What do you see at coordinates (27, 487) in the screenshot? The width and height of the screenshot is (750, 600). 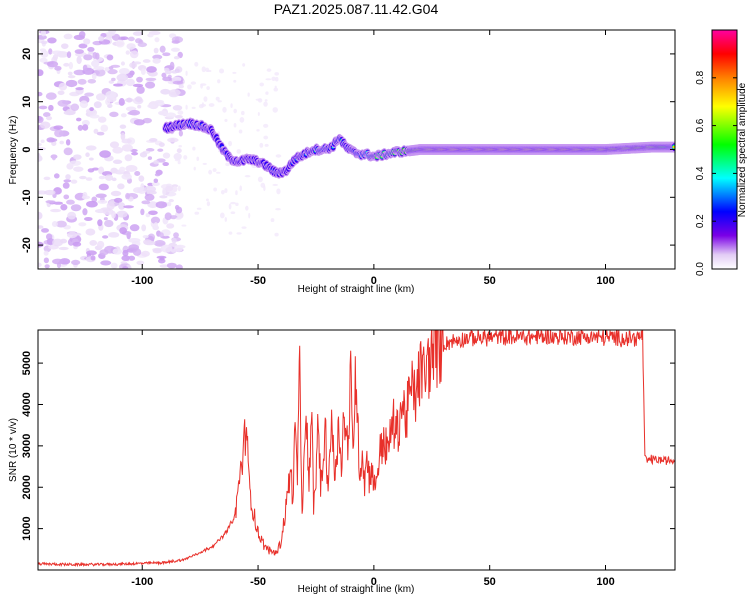 I see `snr-y-tick-label: 2000` at bounding box center [27, 487].